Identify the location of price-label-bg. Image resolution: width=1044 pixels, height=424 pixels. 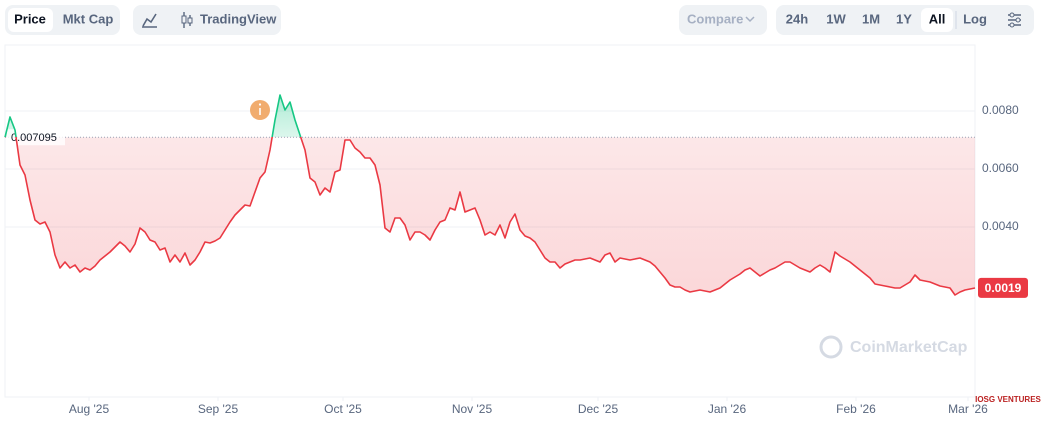
(1003, 287).